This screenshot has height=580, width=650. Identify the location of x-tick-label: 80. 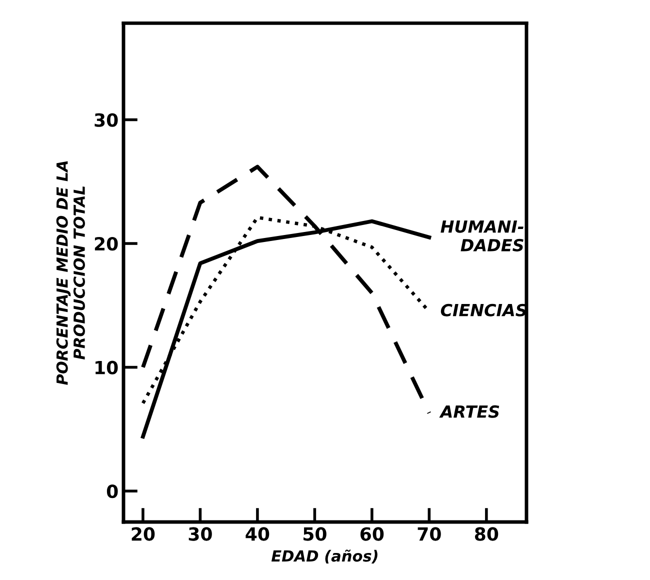
(486, 534).